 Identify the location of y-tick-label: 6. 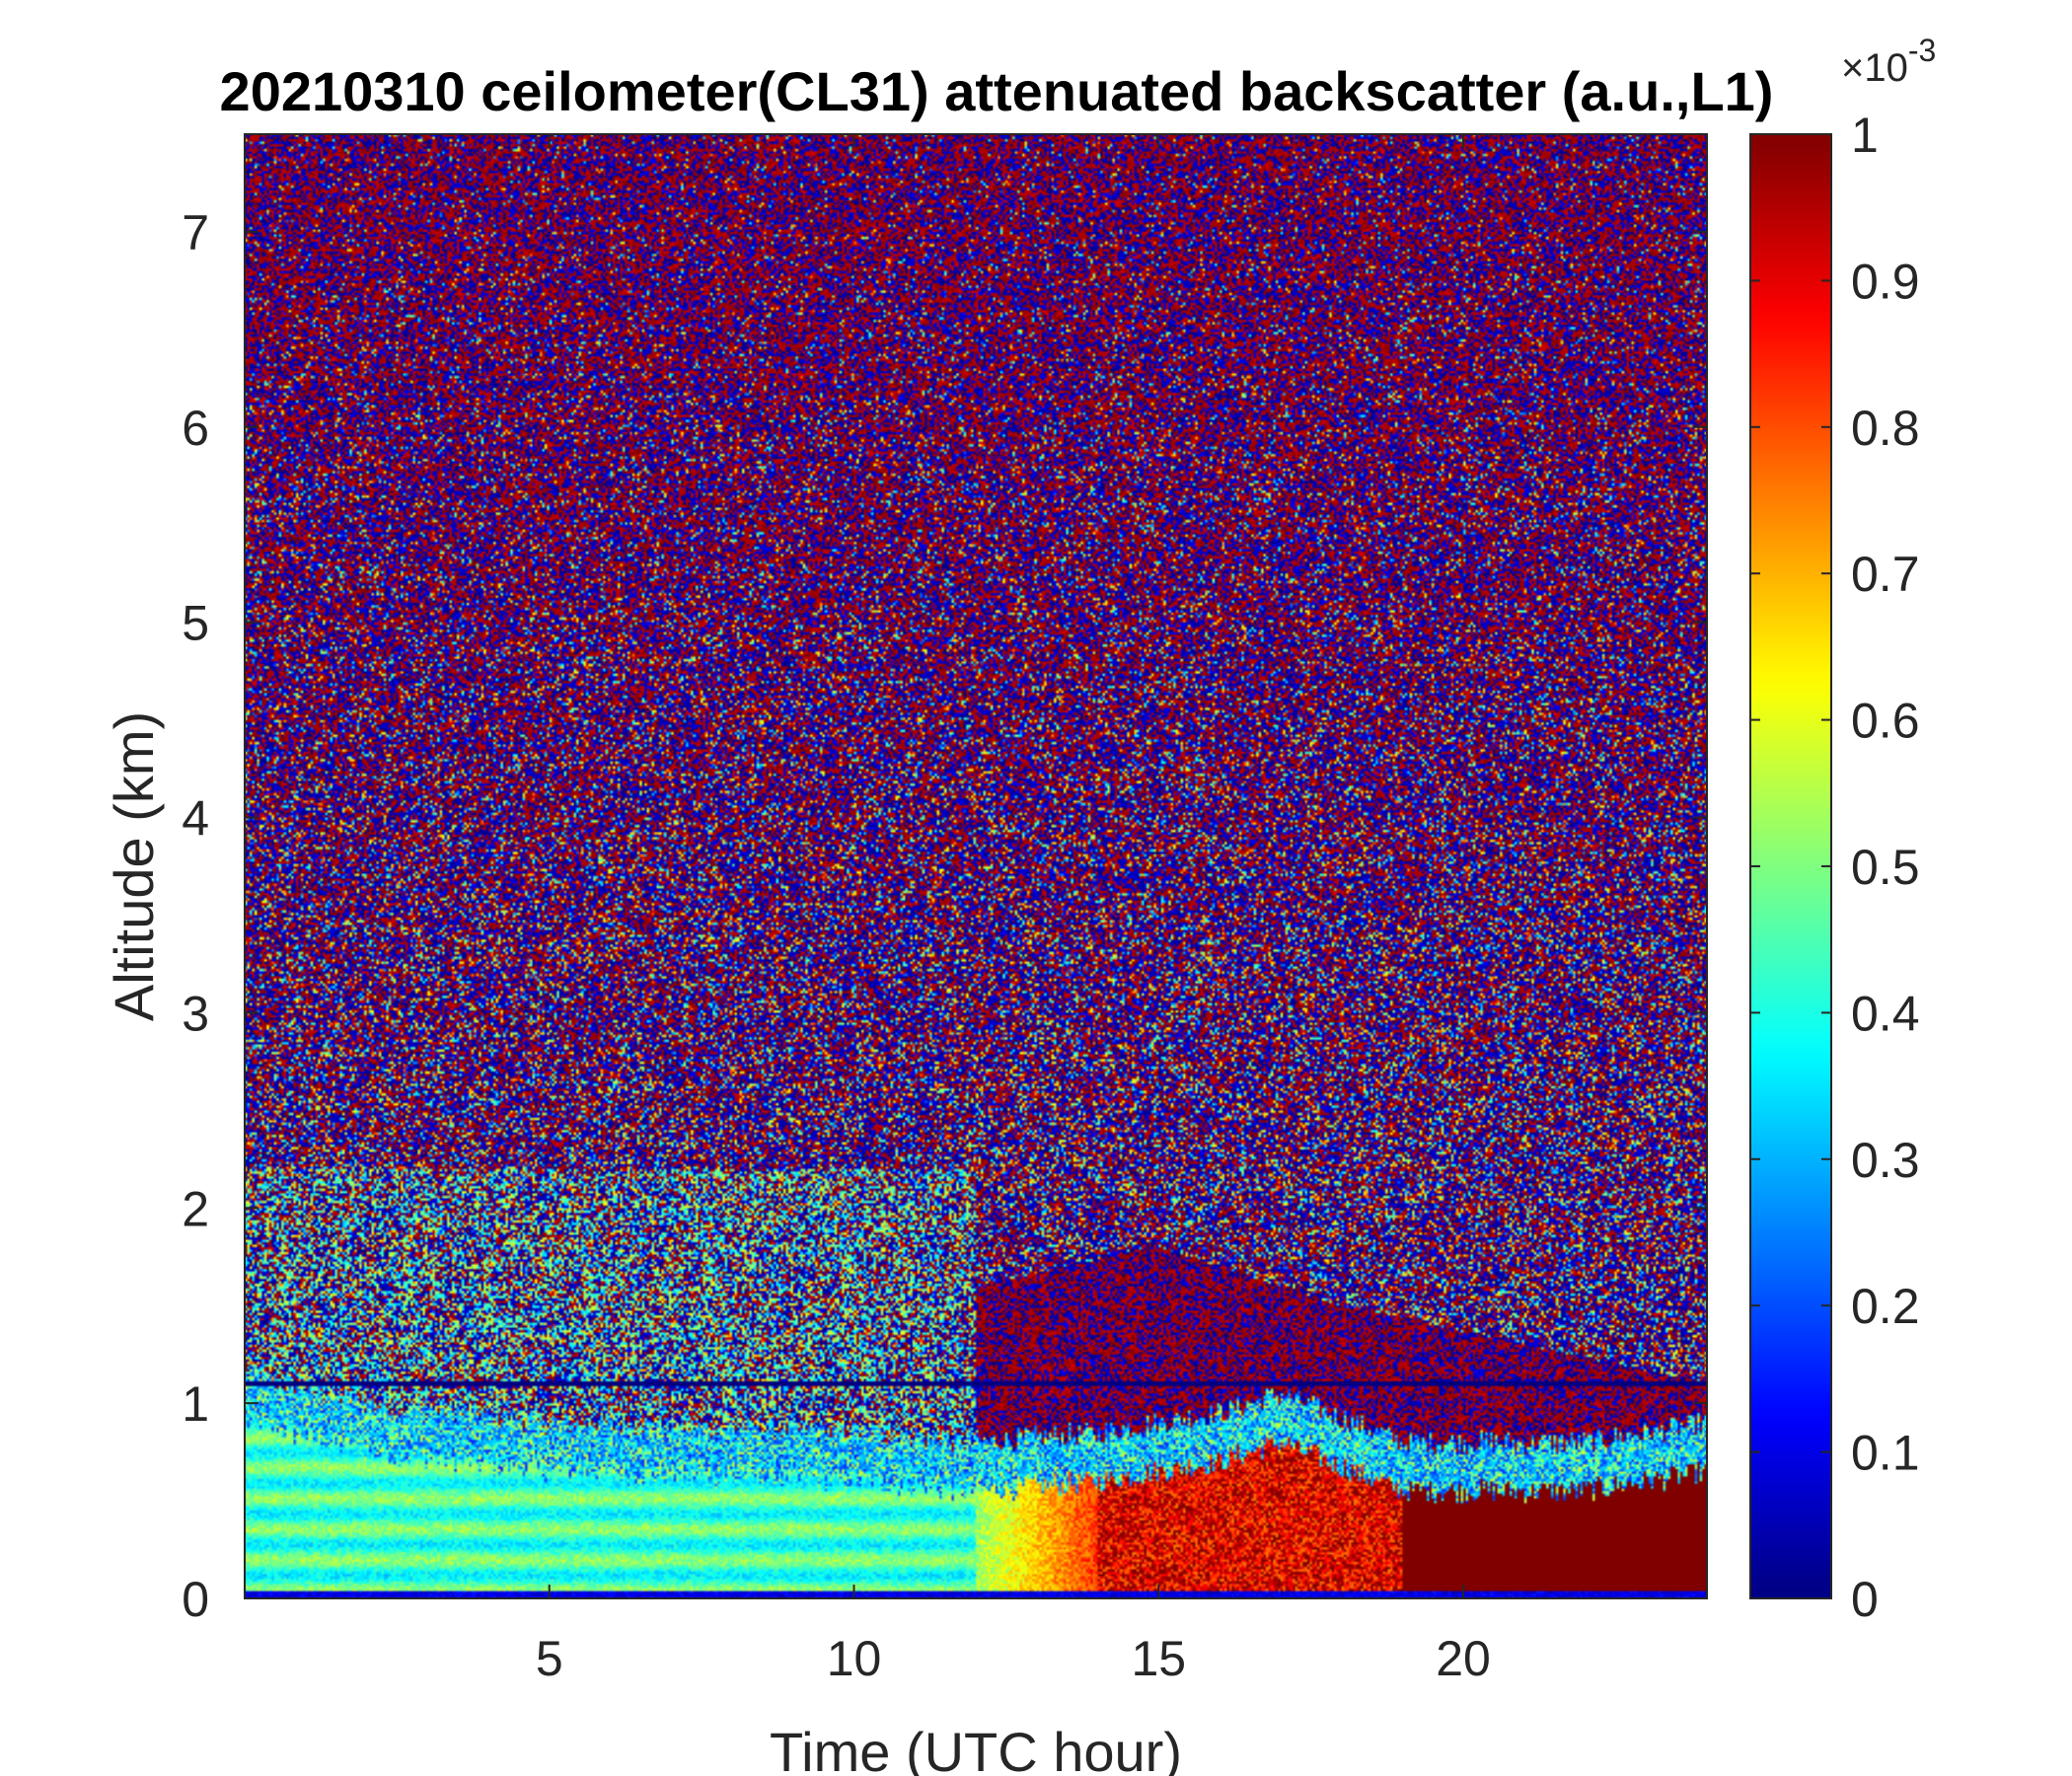
(196, 429).